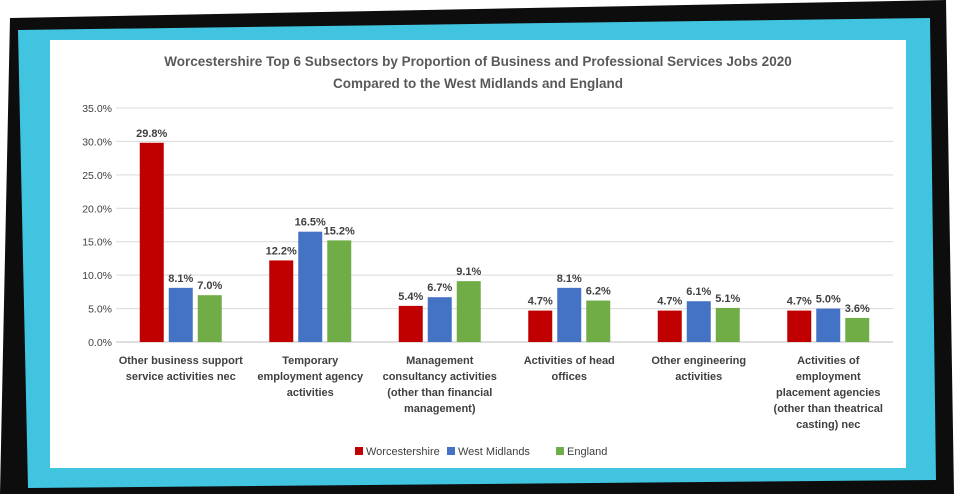  What do you see at coordinates (97, 142) in the screenshot?
I see `y-tick-label: 30.0%` at bounding box center [97, 142].